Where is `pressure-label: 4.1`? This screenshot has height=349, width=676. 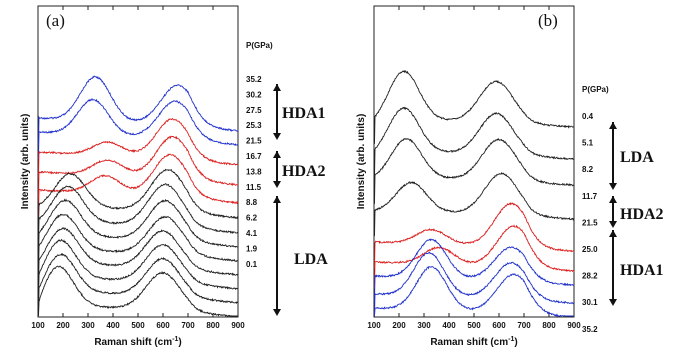 pressure-label: 4.1 is located at coordinates (252, 233).